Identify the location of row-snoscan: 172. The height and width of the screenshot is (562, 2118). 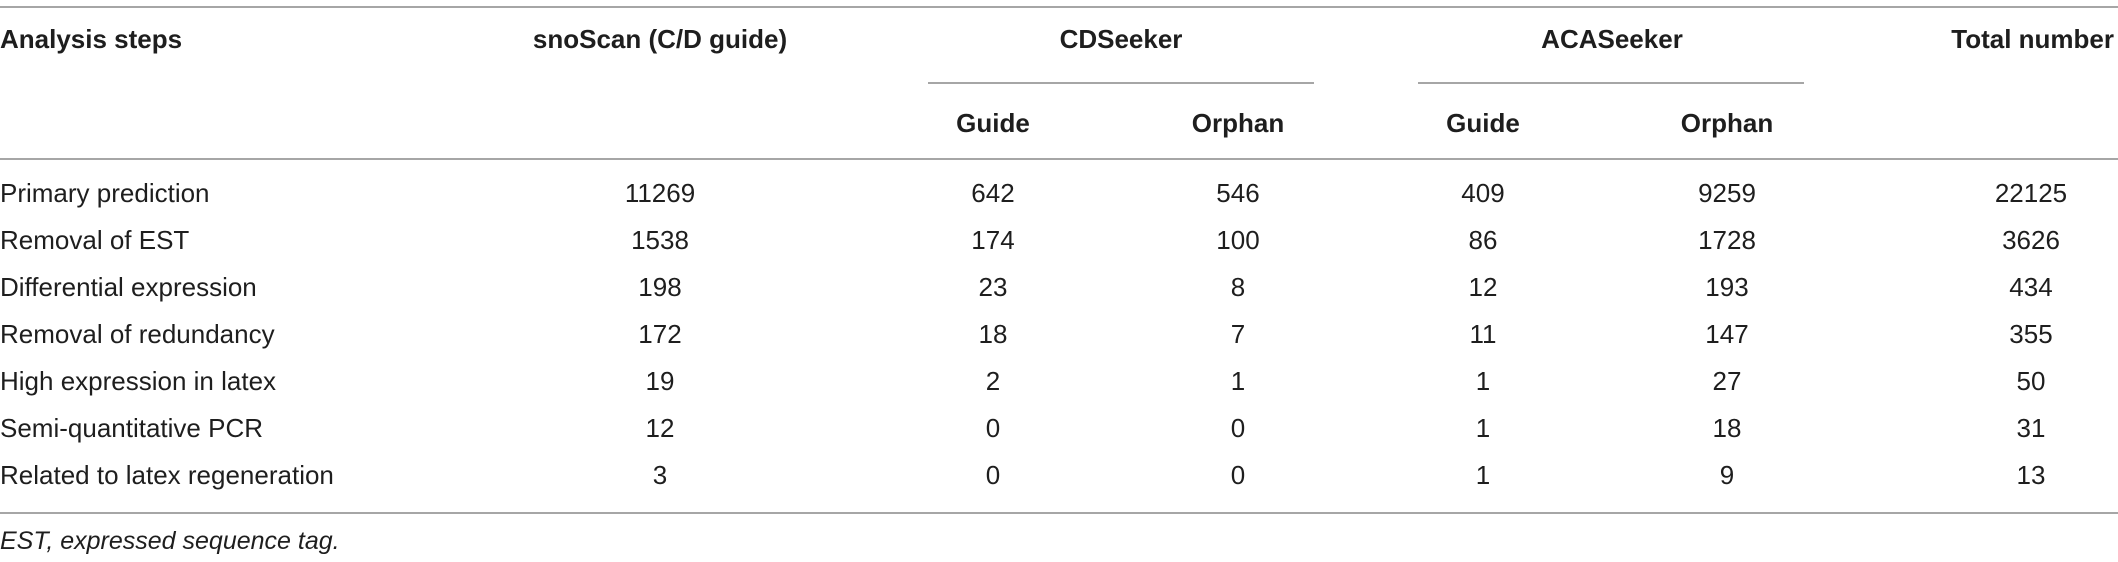
(660, 334).